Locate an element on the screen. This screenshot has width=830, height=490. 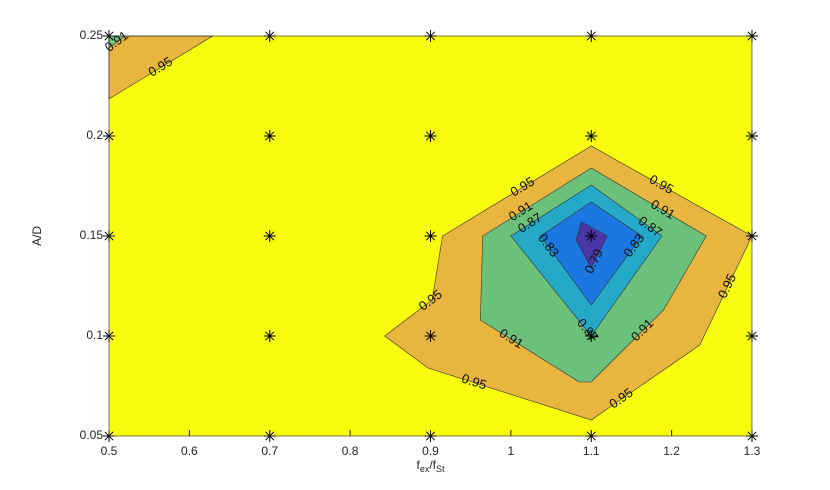
x-tick-label: 1.3 is located at coordinates (752, 451).